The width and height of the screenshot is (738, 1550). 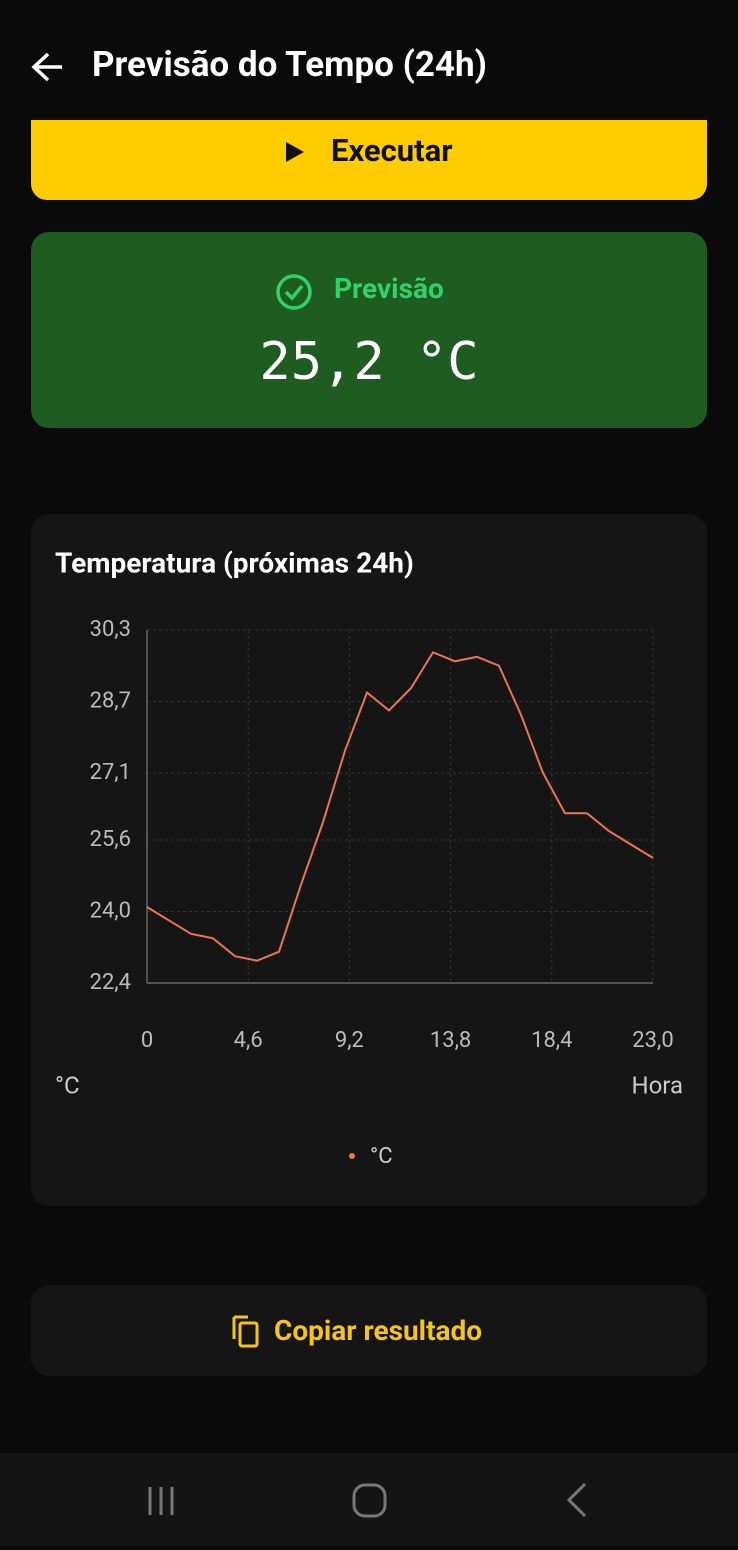 What do you see at coordinates (400, 806) in the screenshot?
I see `temperature-line` at bounding box center [400, 806].